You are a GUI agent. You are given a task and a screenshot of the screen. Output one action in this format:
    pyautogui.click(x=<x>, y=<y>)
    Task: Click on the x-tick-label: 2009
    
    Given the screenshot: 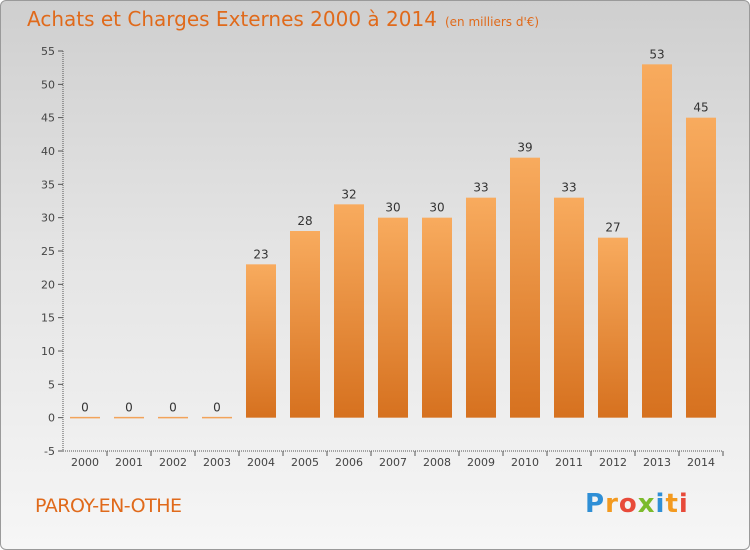 What is the action you would take?
    pyautogui.click(x=481, y=462)
    